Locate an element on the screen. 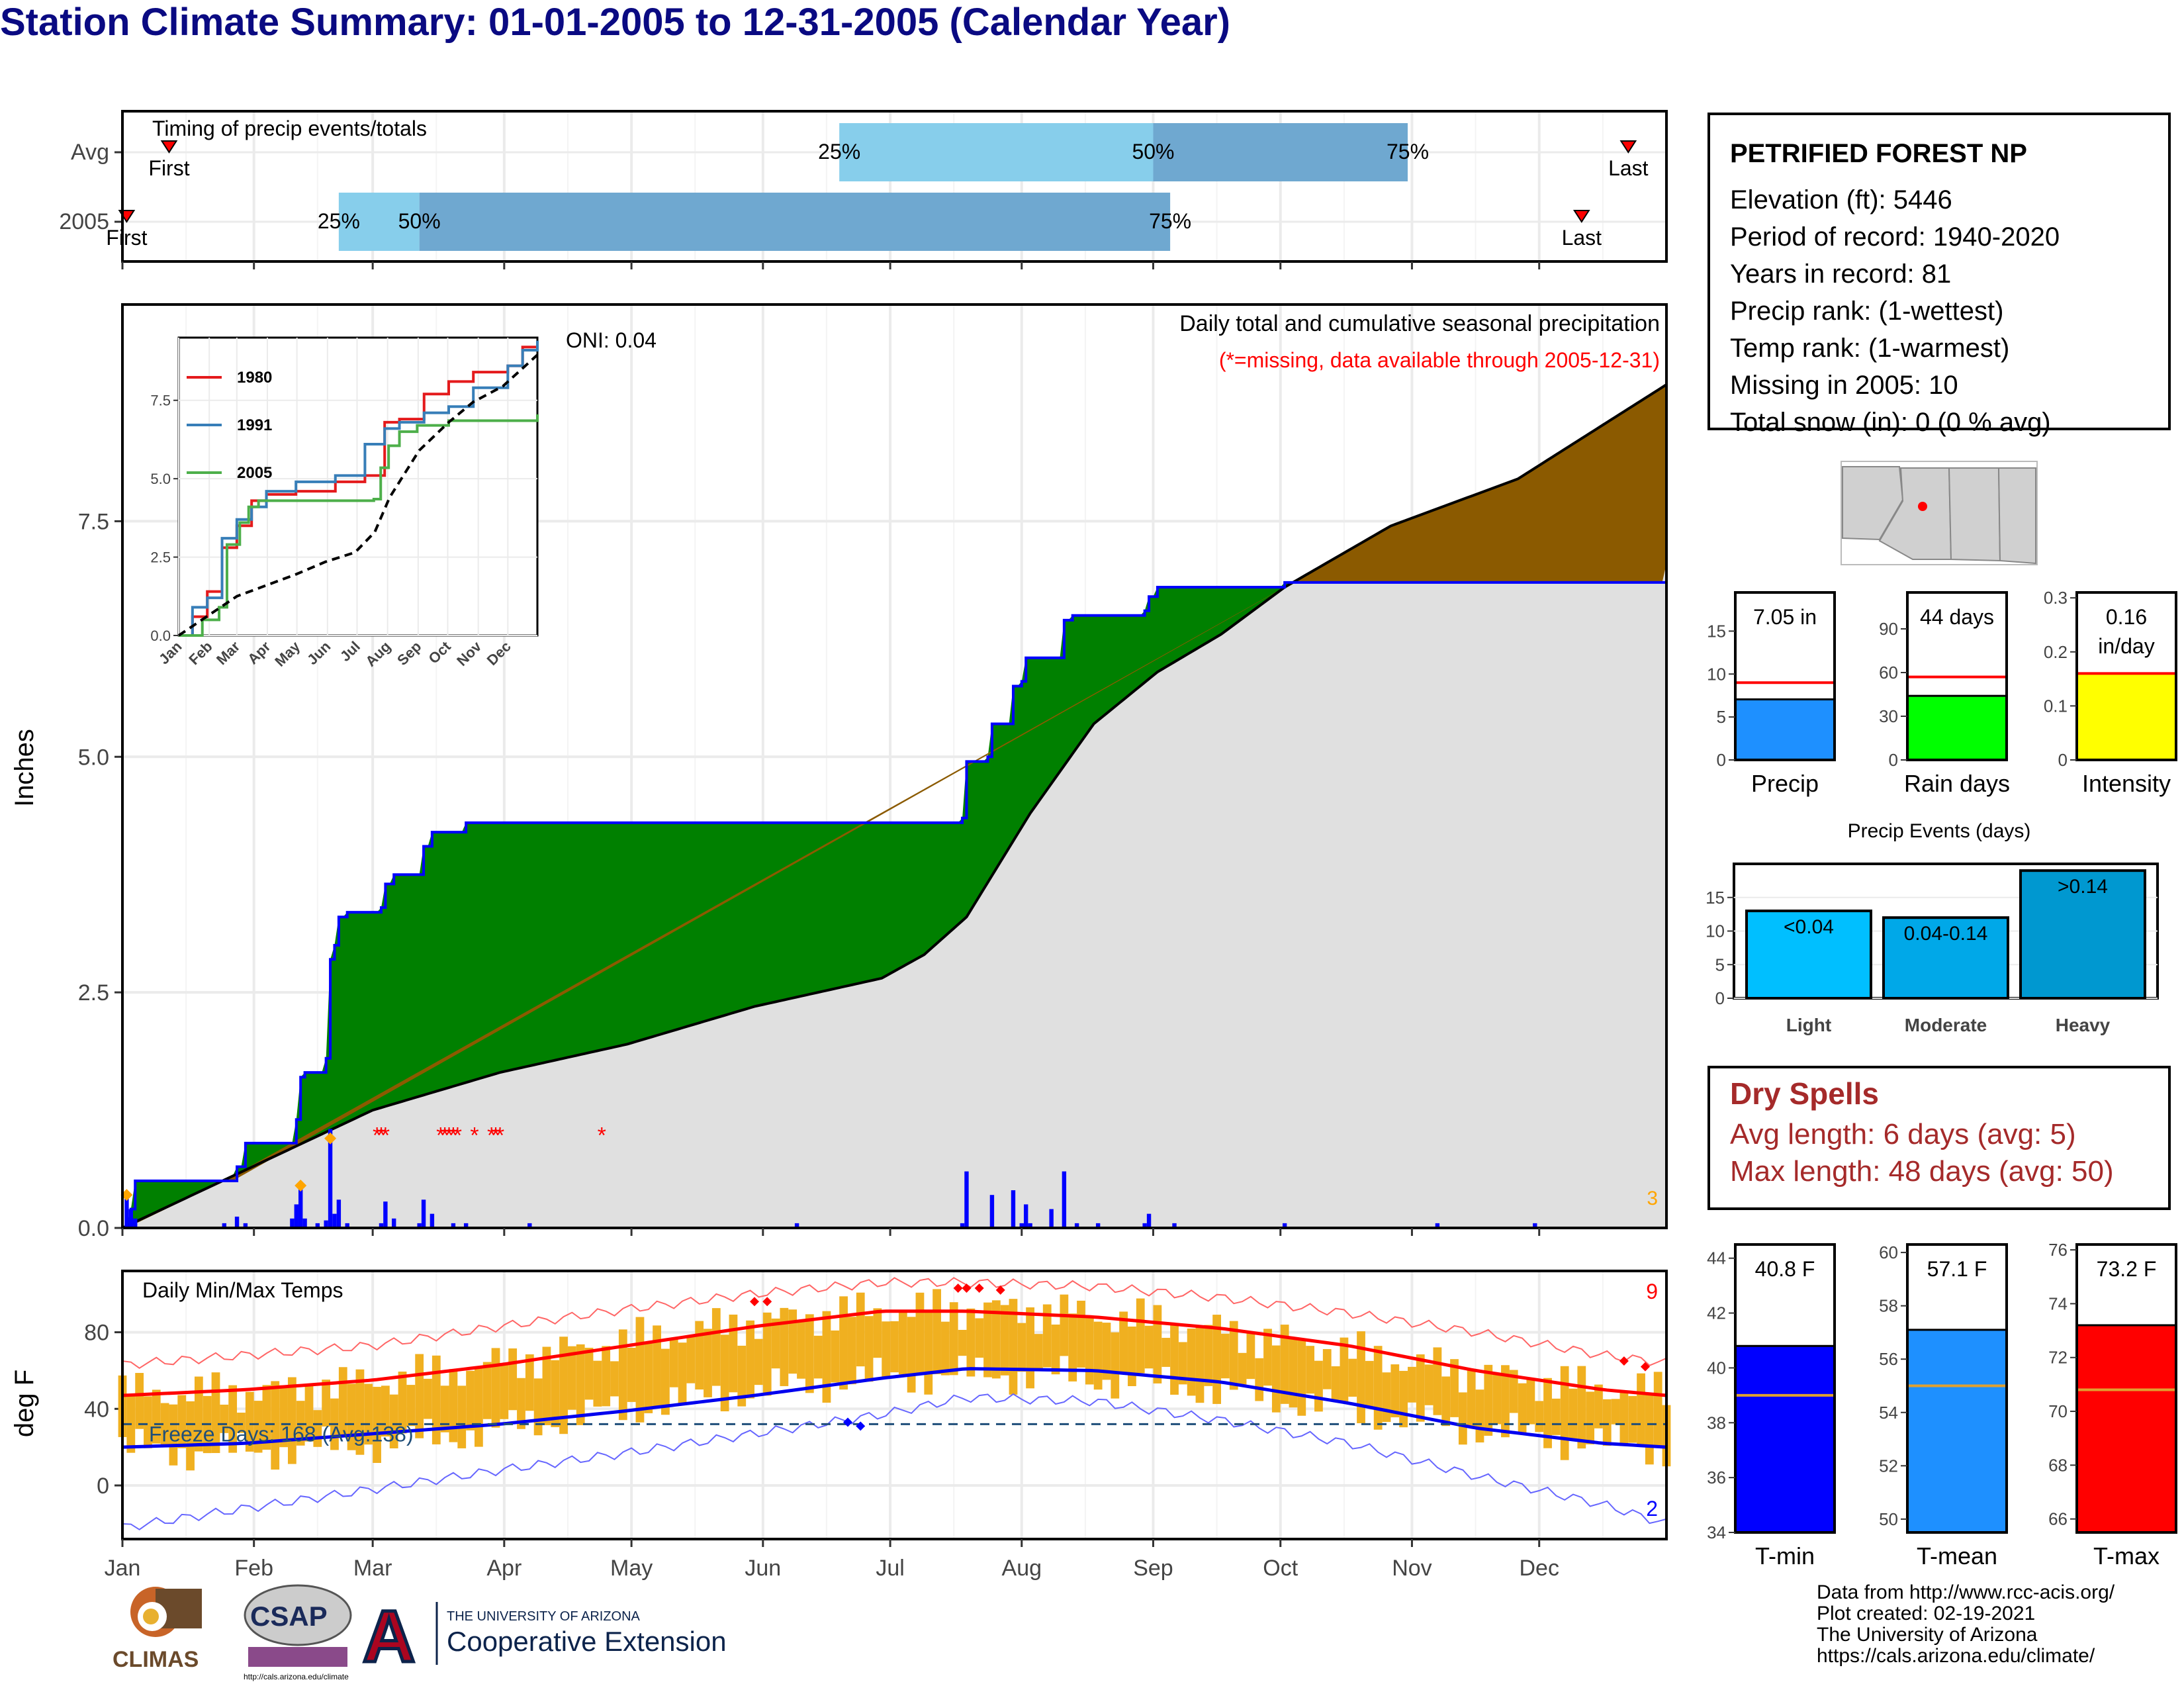 This screenshot has height=1688, width=2184. temps-xtick-label-10: Nov is located at coordinates (1412, 1568).